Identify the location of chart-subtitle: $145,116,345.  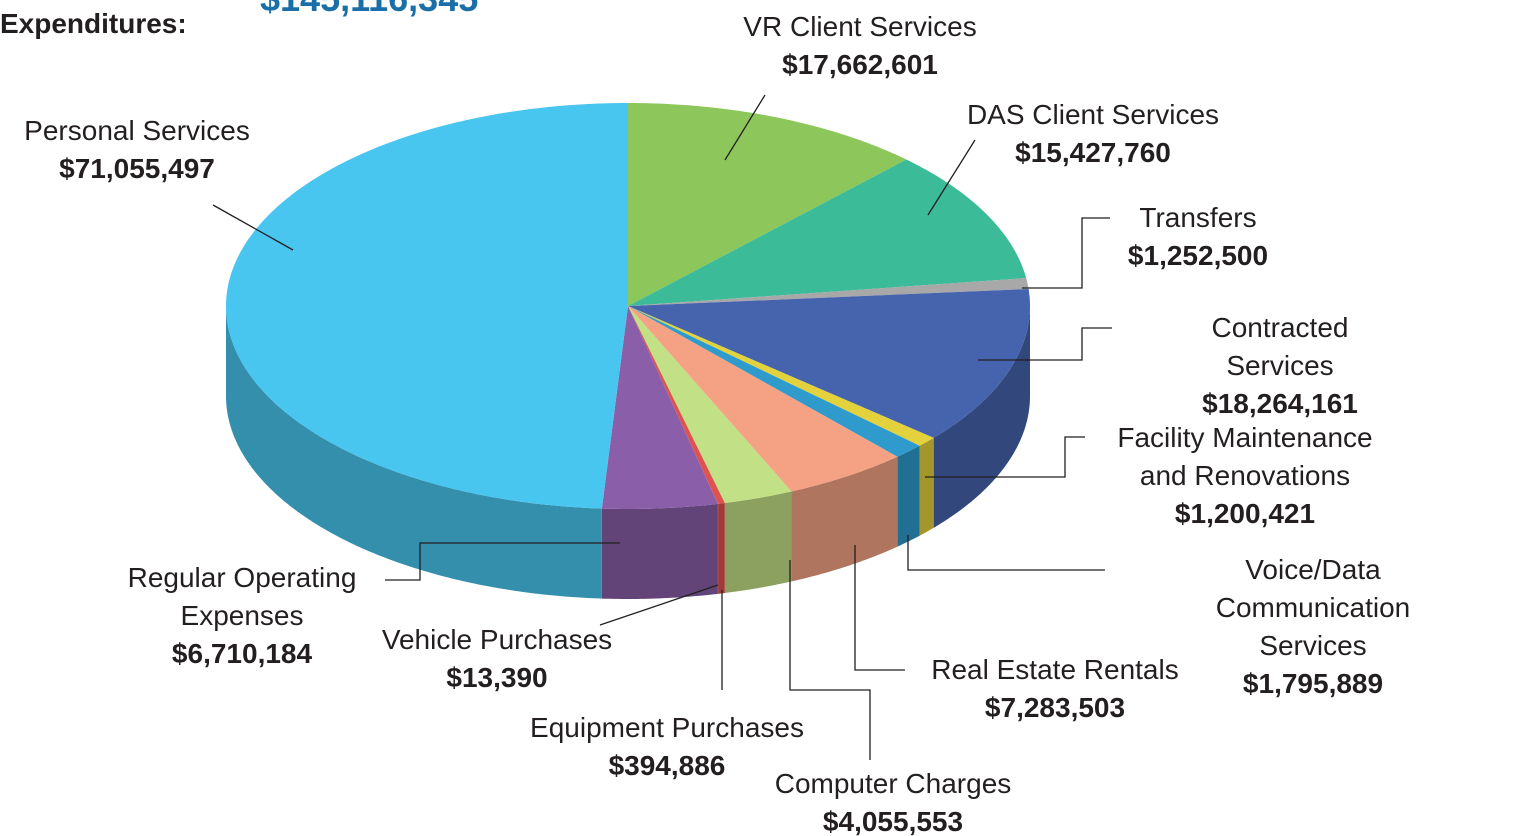
(369, 10).